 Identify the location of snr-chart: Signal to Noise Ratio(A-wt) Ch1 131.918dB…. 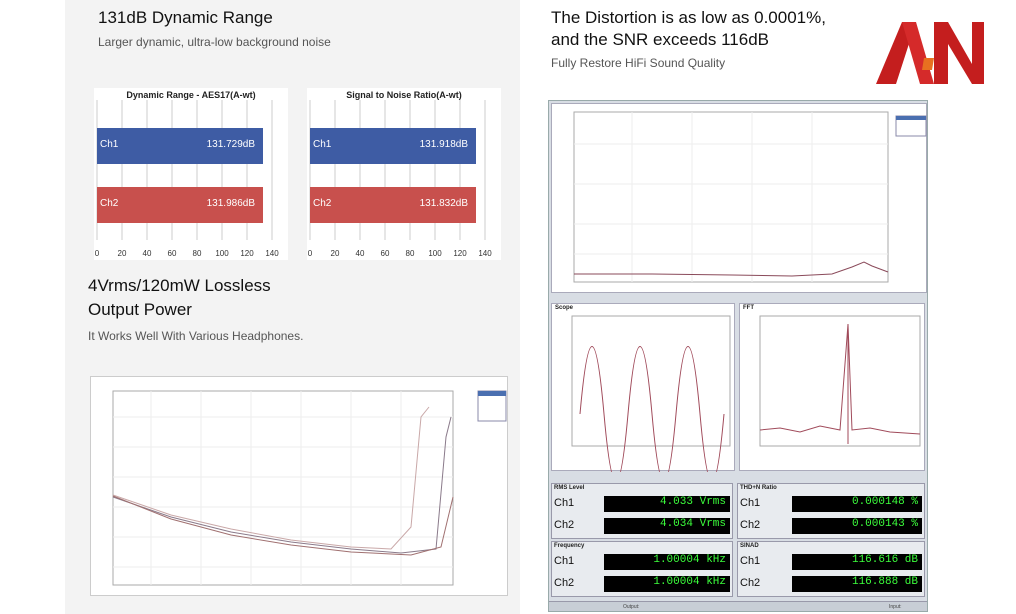
(404, 174).